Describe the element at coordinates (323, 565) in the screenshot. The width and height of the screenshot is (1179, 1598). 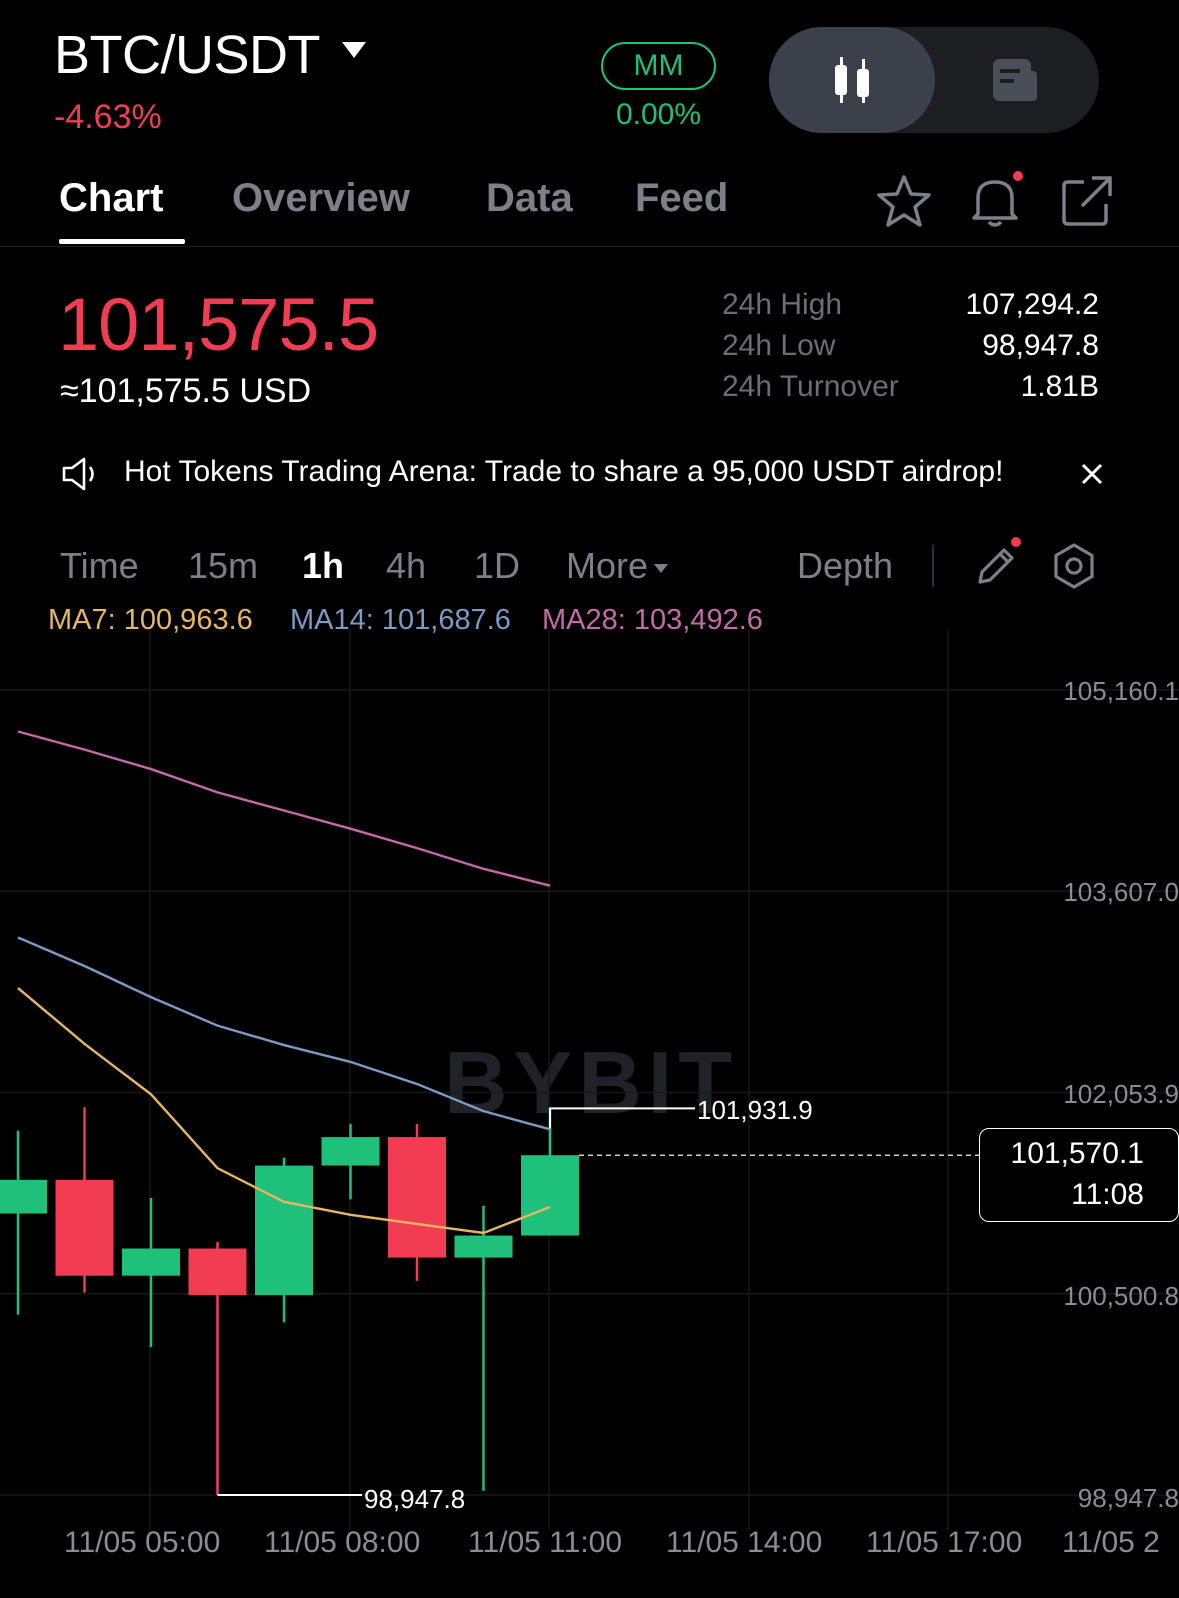
I see `timeframe-1h: 1h` at that location.